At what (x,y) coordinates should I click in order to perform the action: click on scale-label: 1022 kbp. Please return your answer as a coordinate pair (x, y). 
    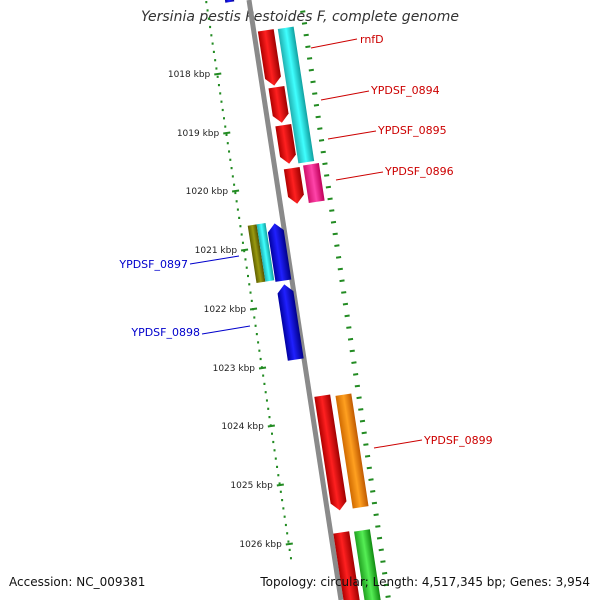
    Looking at the image, I should click on (225, 310).